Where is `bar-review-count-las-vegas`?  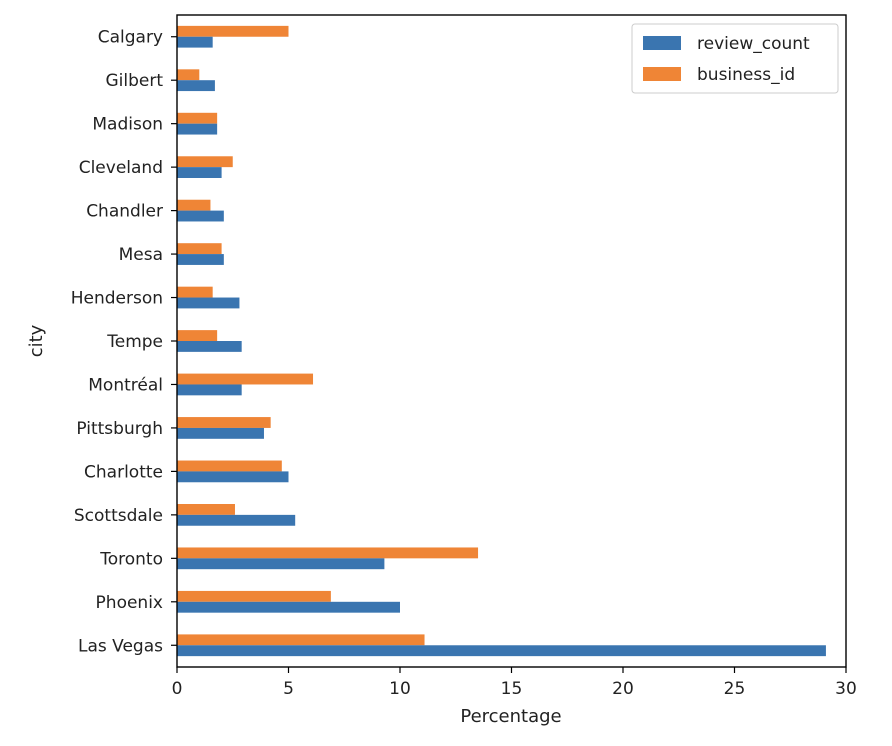
bar-review-count-las-vegas is located at coordinates (501, 651).